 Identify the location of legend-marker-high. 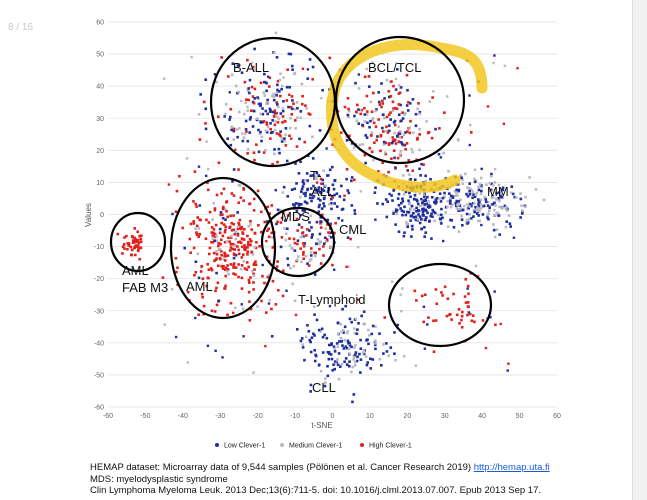
(362, 445).